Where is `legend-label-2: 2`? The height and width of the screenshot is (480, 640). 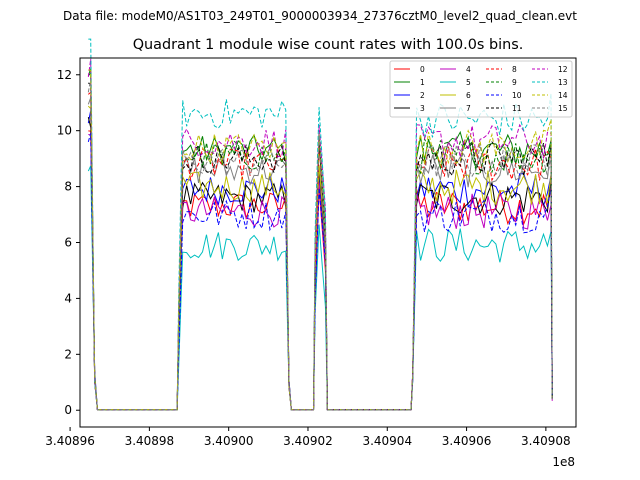
legend-label-2: 2 is located at coordinates (422, 95).